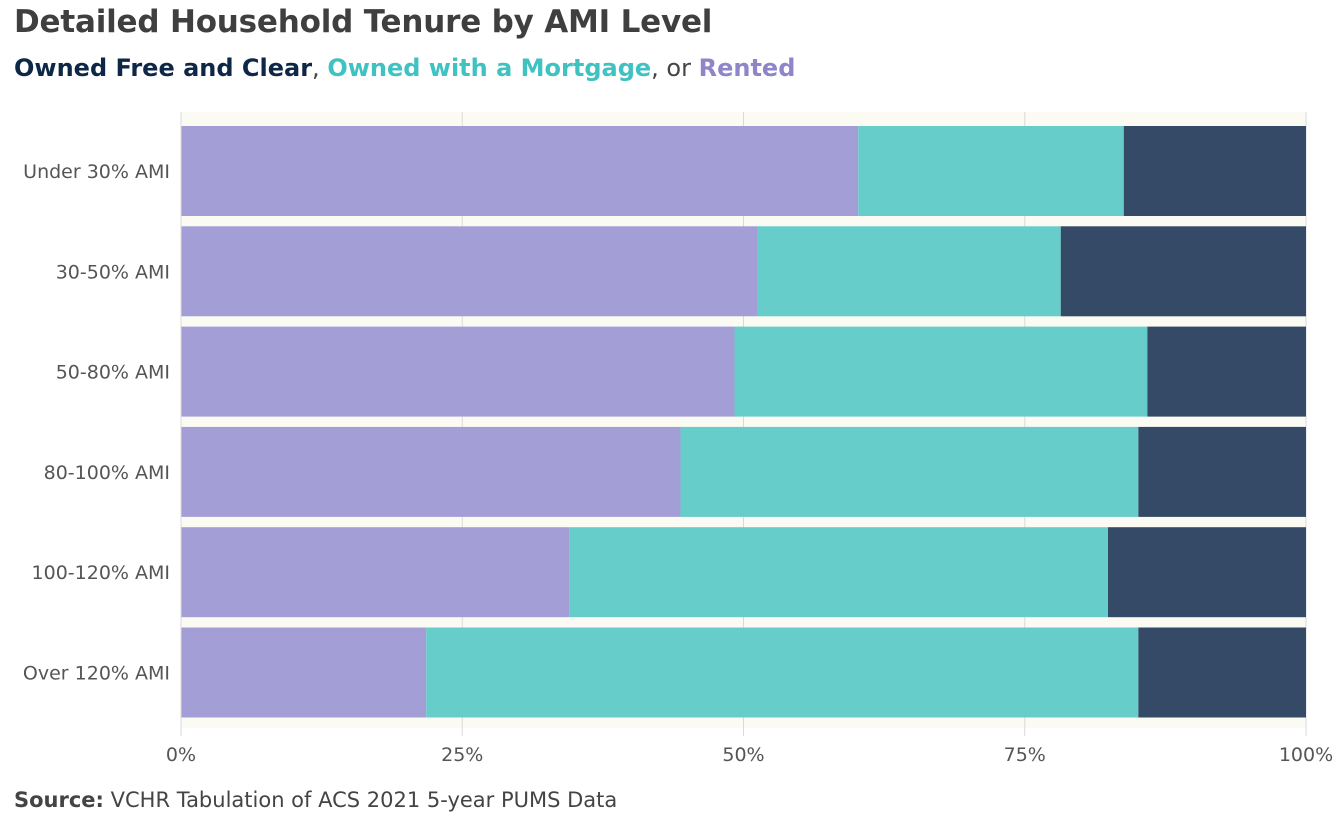 Image resolution: width=1344 pixels, height=830 pixels. Describe the element at coordinates (363, 22) in the screenshot. I see `chart-title: Detailed Household Tenure by AMI Level` at that location.